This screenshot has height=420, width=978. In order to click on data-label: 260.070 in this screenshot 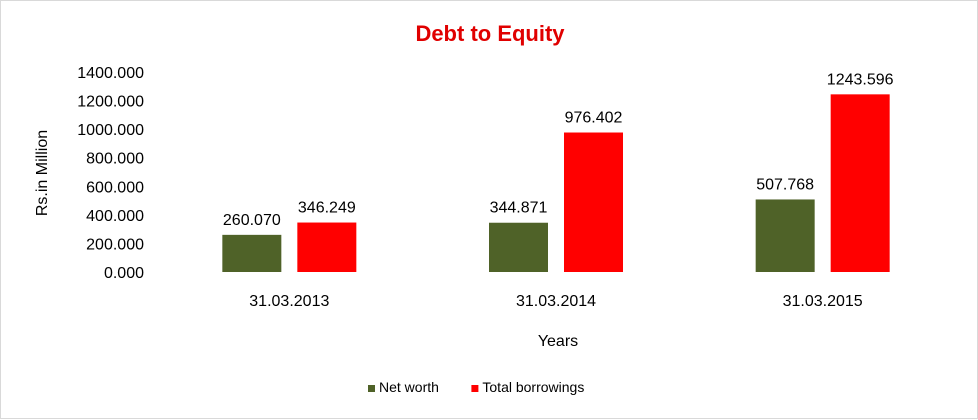, I will do `click(252, 220)`.